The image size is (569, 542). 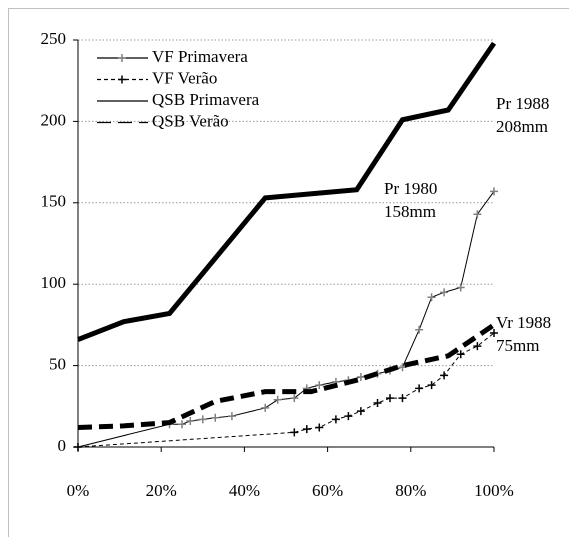 I want to click on x-tick-label: 100%, so click(x=494, y=490).